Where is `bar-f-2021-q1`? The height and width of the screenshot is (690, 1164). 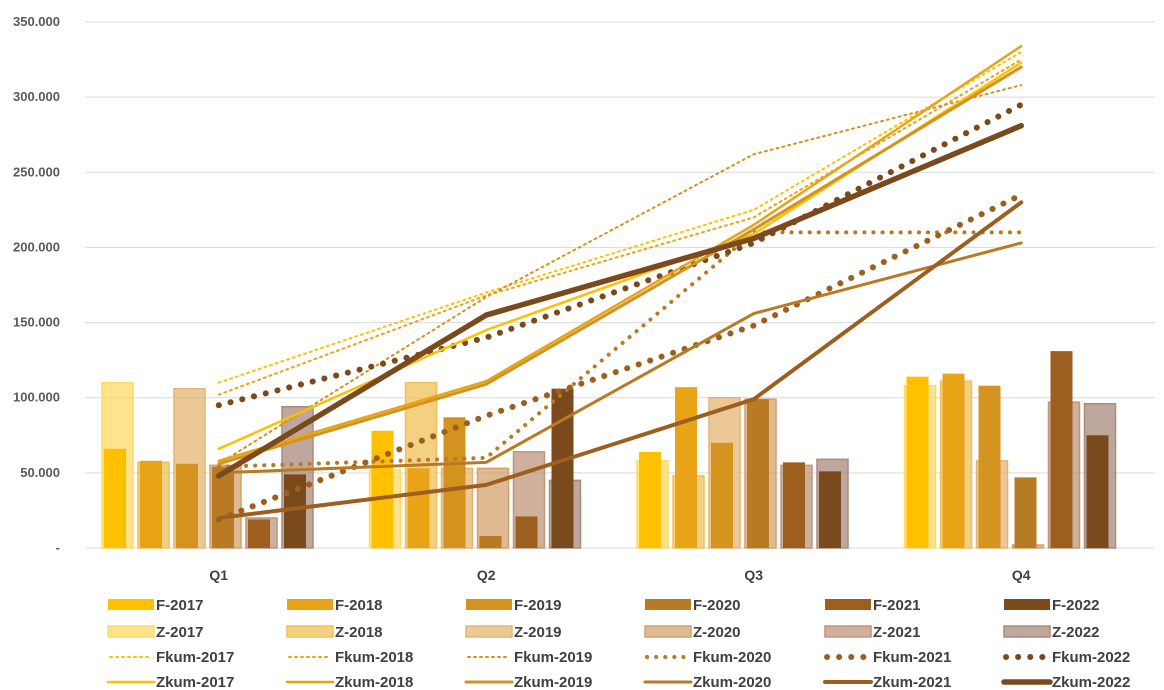 bar-f-2021-q1 is located at coordinates (259, 533).